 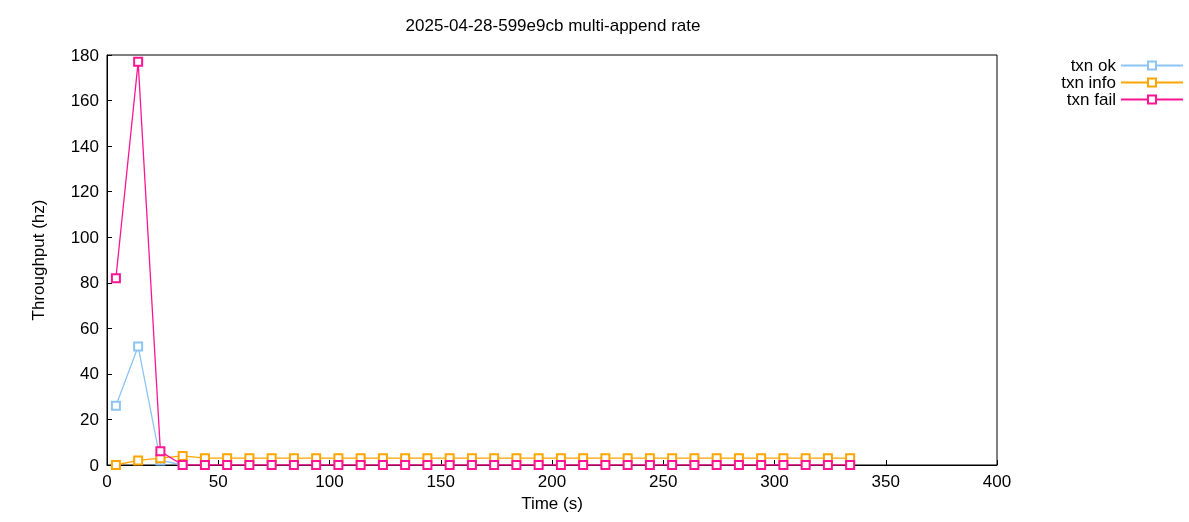 I want to click on y-tick-label: 20, so click(x=89, y=419).